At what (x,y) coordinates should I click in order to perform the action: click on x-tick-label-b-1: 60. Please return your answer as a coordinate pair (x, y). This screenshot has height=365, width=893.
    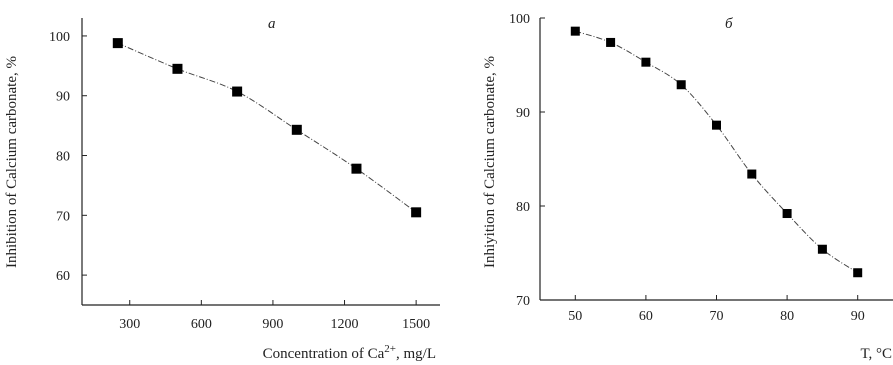
    Looking at the image, I should click on (646, 316).